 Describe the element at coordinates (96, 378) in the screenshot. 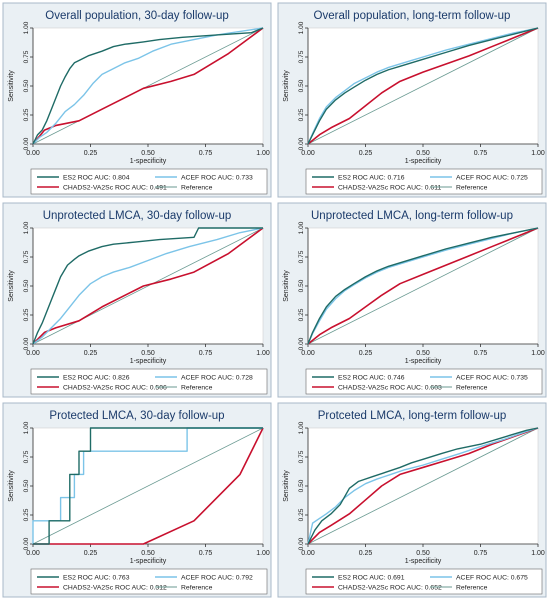

I see `legend-label-es2: ES2 ROC AUC: 0.826` at that location.